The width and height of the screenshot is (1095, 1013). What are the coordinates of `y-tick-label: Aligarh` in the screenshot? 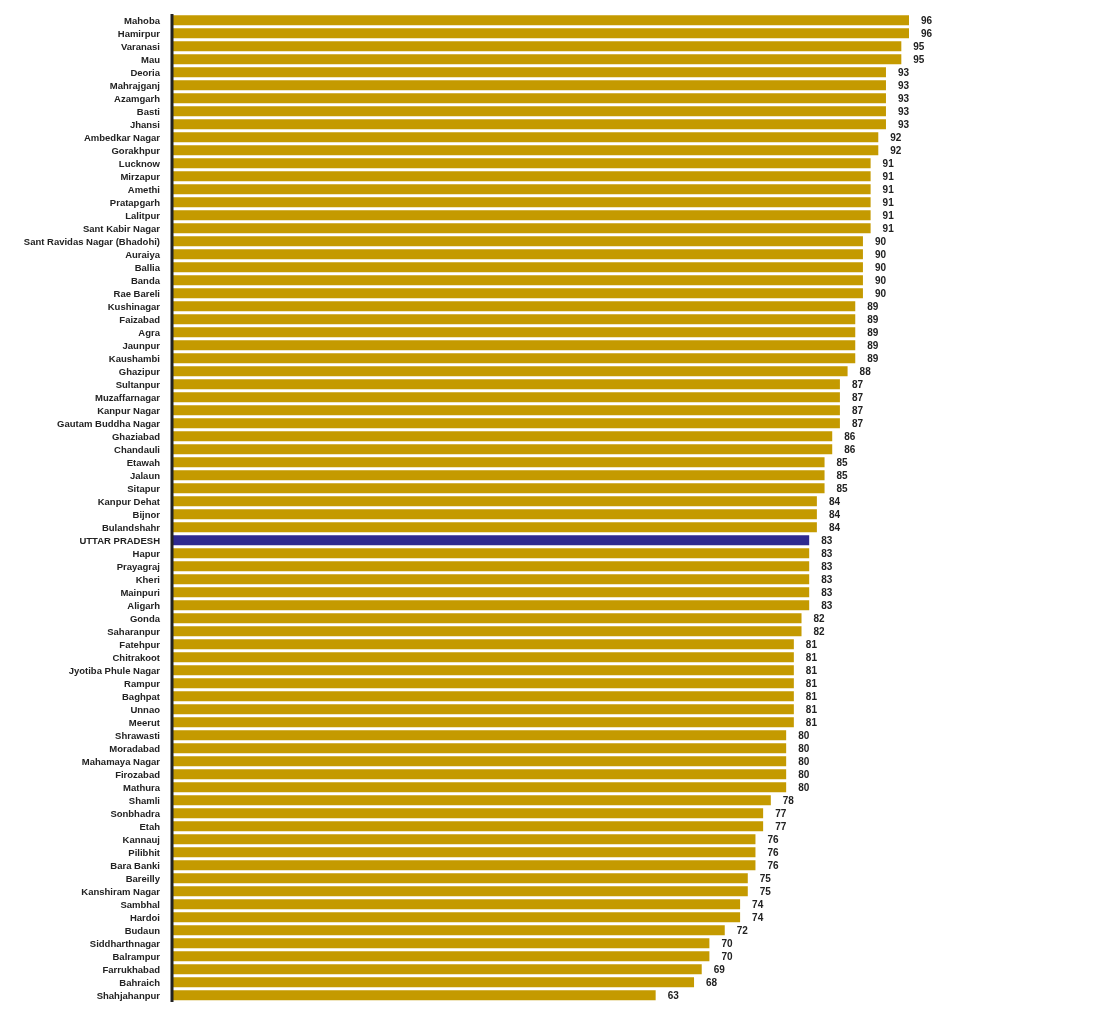 It's located at (144, 605).